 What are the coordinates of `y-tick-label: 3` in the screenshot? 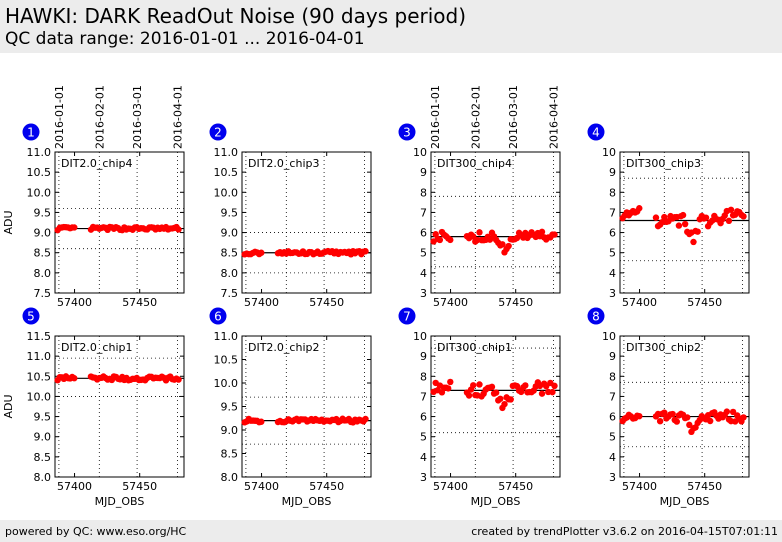 It's located at (423, 293).